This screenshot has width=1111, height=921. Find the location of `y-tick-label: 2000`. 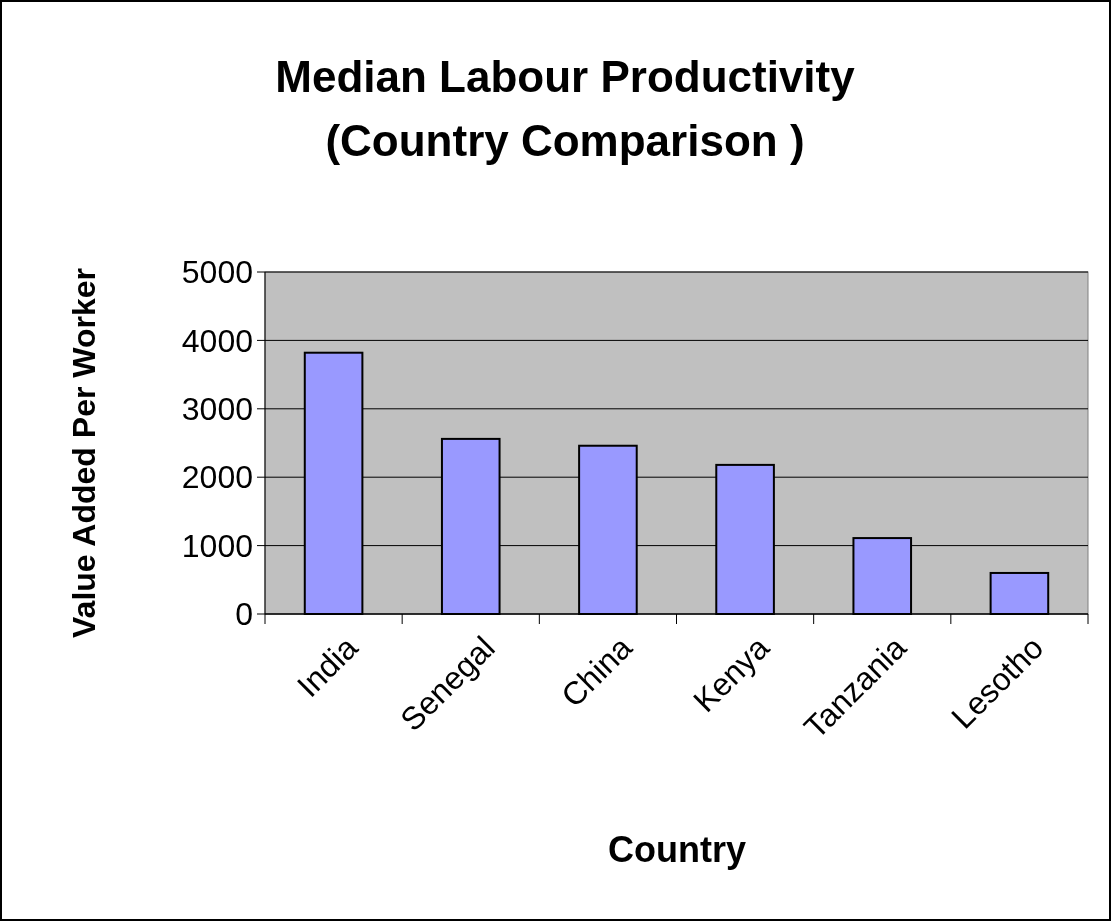

y-tick-label: 2000 is located at coordinates (217, 477).